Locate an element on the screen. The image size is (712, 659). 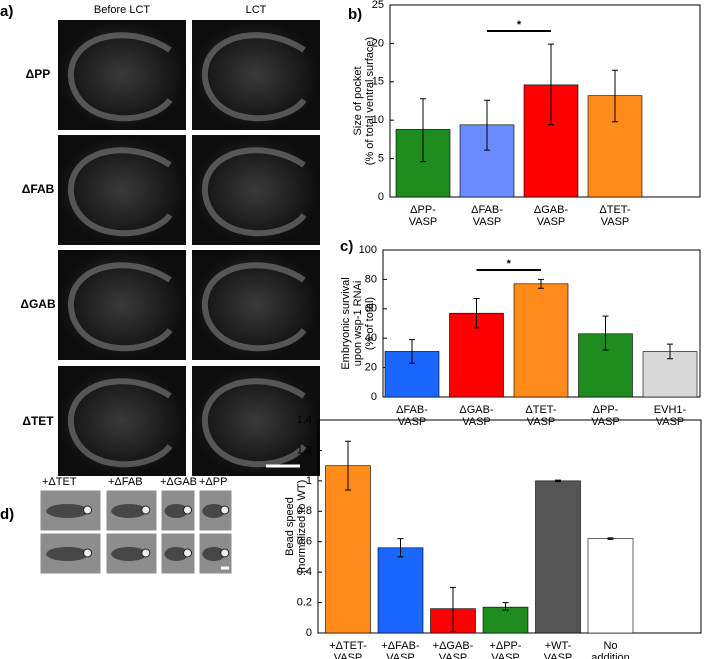
x-tick-label: ΔGAB- is located at coordinates (551, 210).